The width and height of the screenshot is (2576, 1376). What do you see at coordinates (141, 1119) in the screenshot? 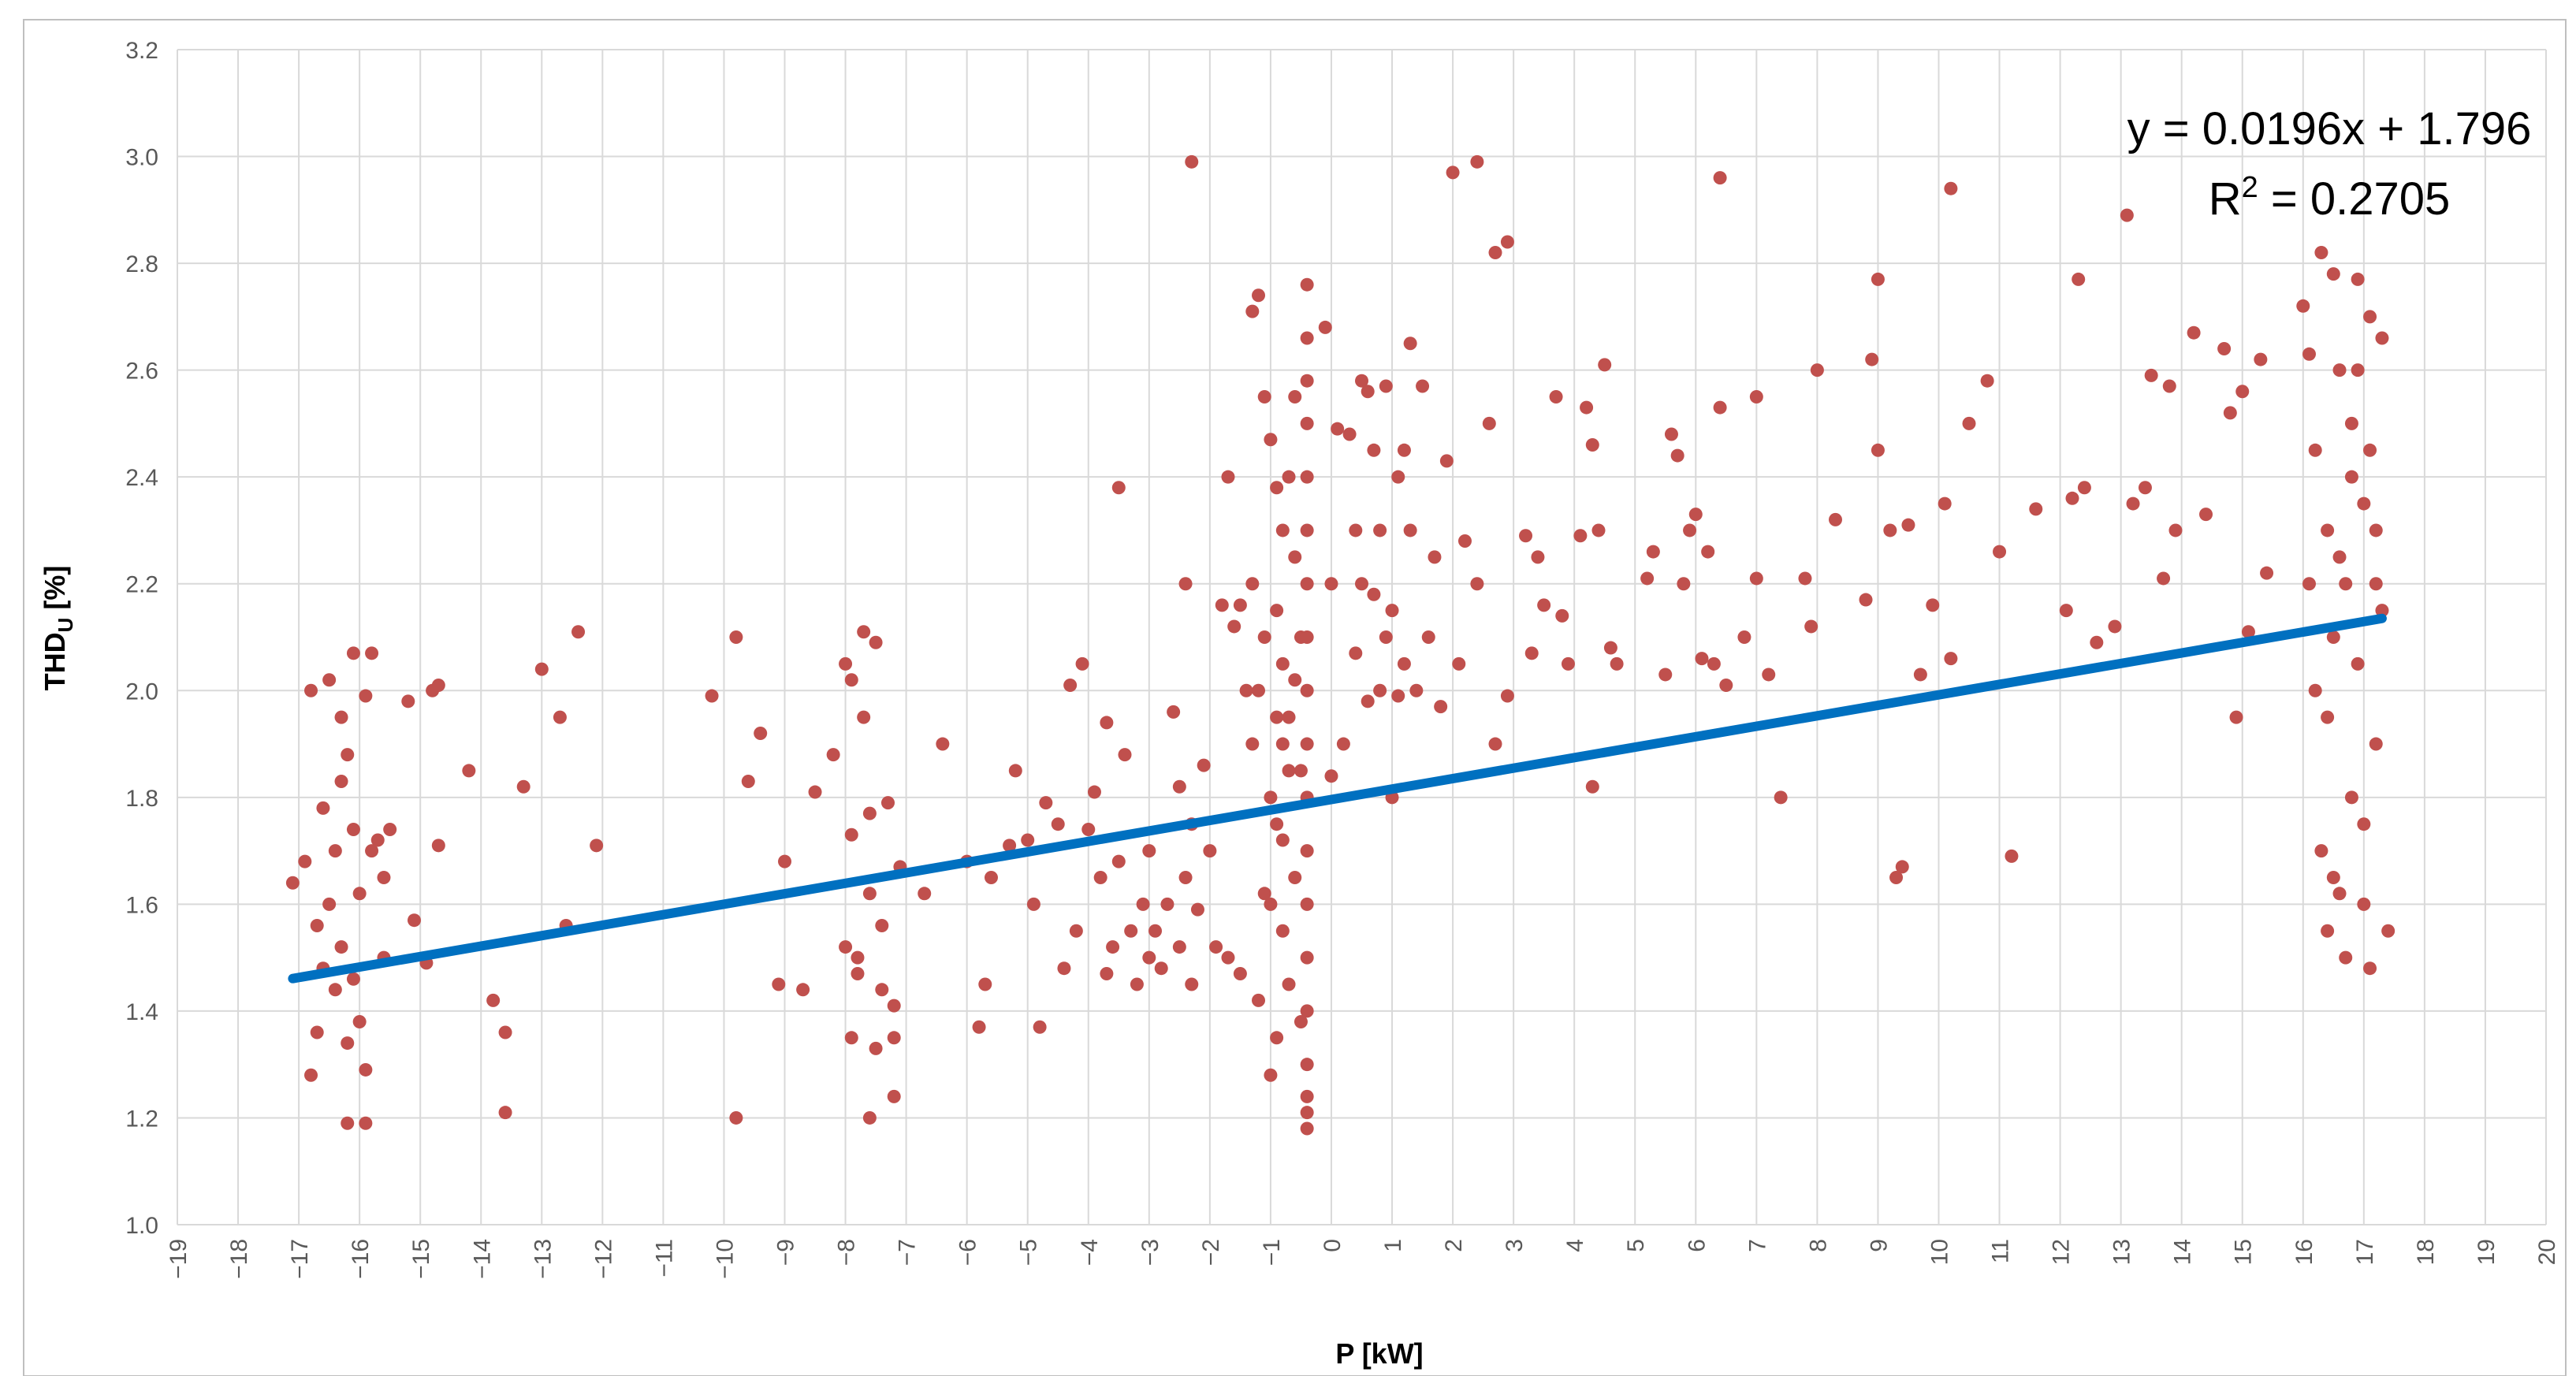
I see `y-tick-label: 1.2` at bounding box center [141, 1119].